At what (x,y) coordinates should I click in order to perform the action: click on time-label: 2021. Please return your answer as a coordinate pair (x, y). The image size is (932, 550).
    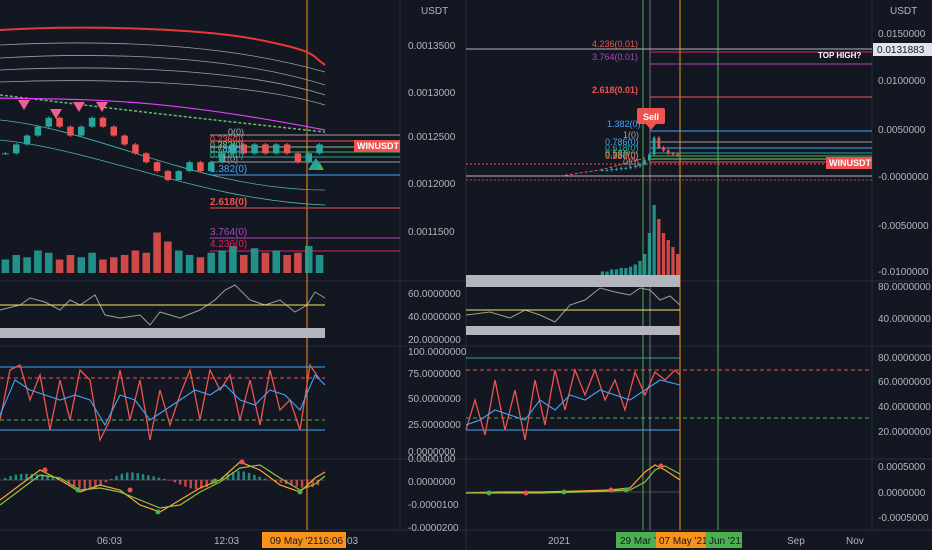
    Looking at the image, I should click on (559, 541).